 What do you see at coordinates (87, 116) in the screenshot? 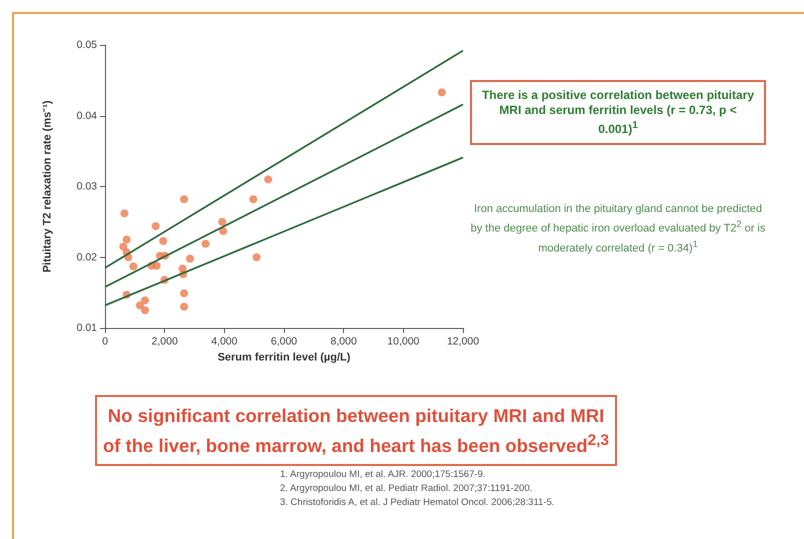
I see `y-tick-label: 0.04` at bounding box center [87, 116].